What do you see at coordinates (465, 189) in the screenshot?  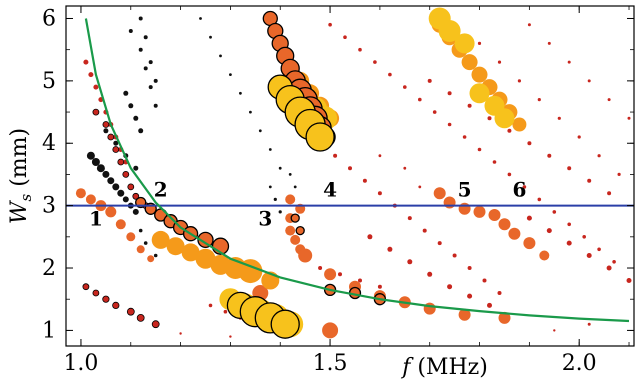 I see `mode-label: 5` at bounding box center [465, 189].